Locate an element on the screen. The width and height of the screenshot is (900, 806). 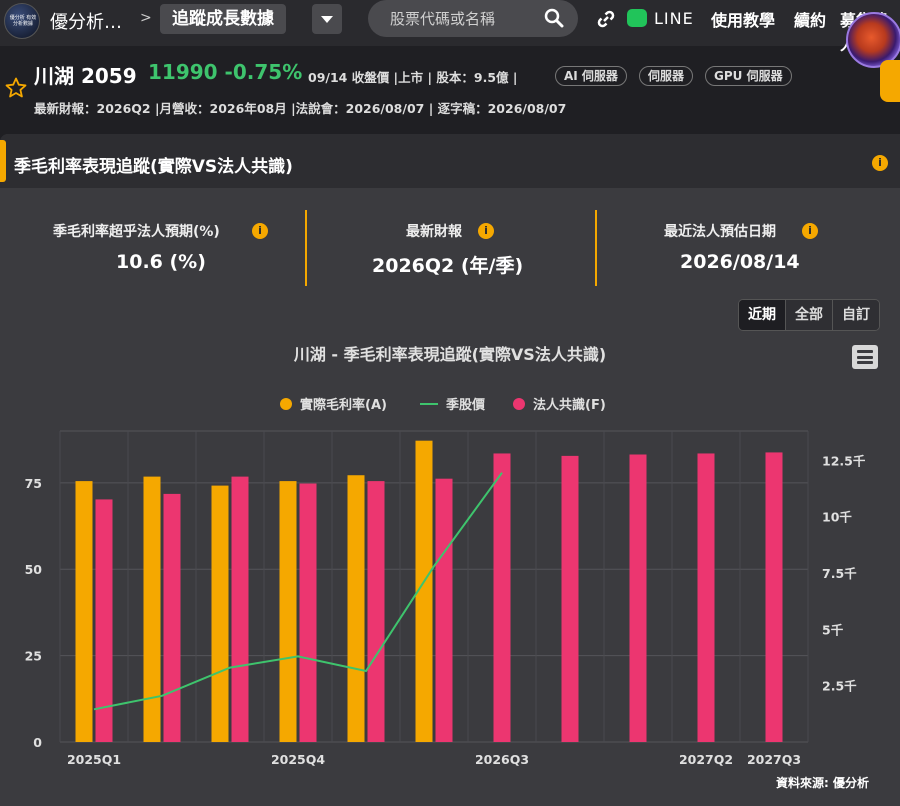
legend-label-consensus: 法人共識(F) is located at coordinates (569, 405).